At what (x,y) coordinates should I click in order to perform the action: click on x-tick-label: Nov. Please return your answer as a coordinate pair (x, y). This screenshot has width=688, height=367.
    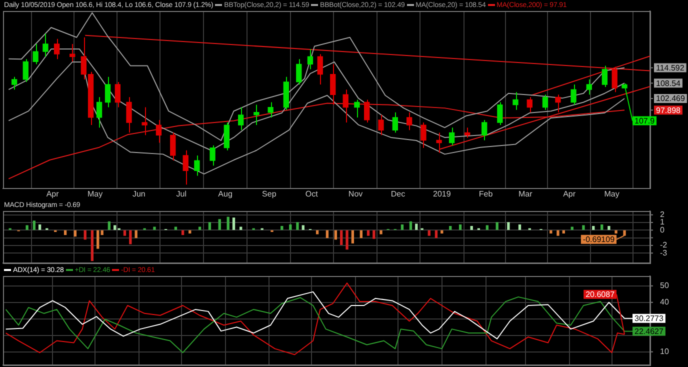
    Looking at the image, I should click on (355, 193).